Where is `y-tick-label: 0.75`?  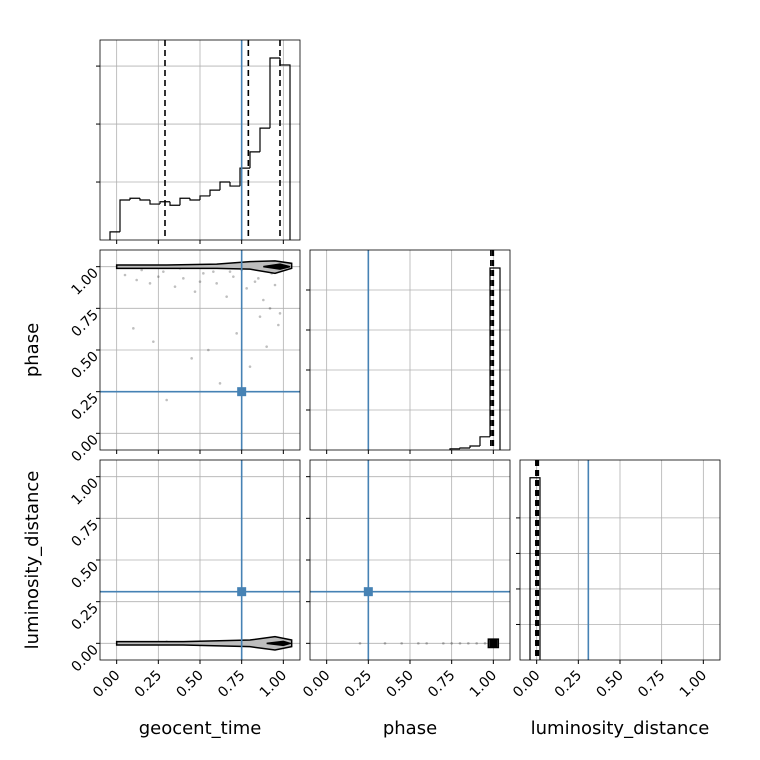
y-tick-label: 0.75 is located at coordinates (85, 323).